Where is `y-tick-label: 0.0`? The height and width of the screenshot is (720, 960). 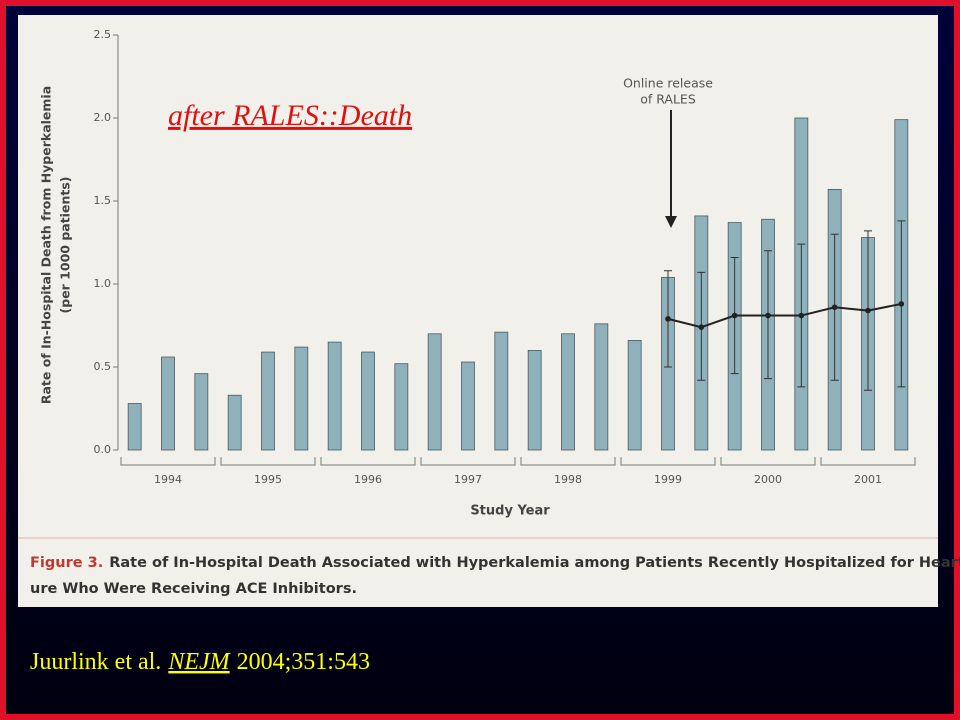
y-tick-label: 0.0 is located at coordinates (103, 449).